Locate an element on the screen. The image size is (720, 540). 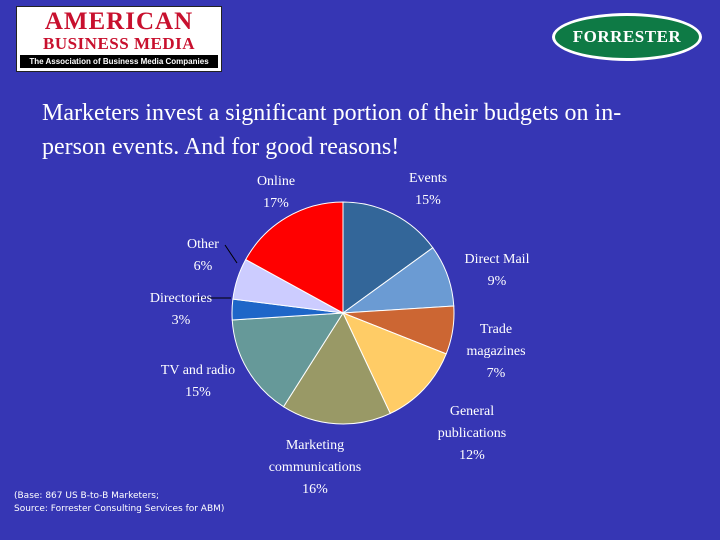
pie-slice-online is located at coordinates (294, 257).